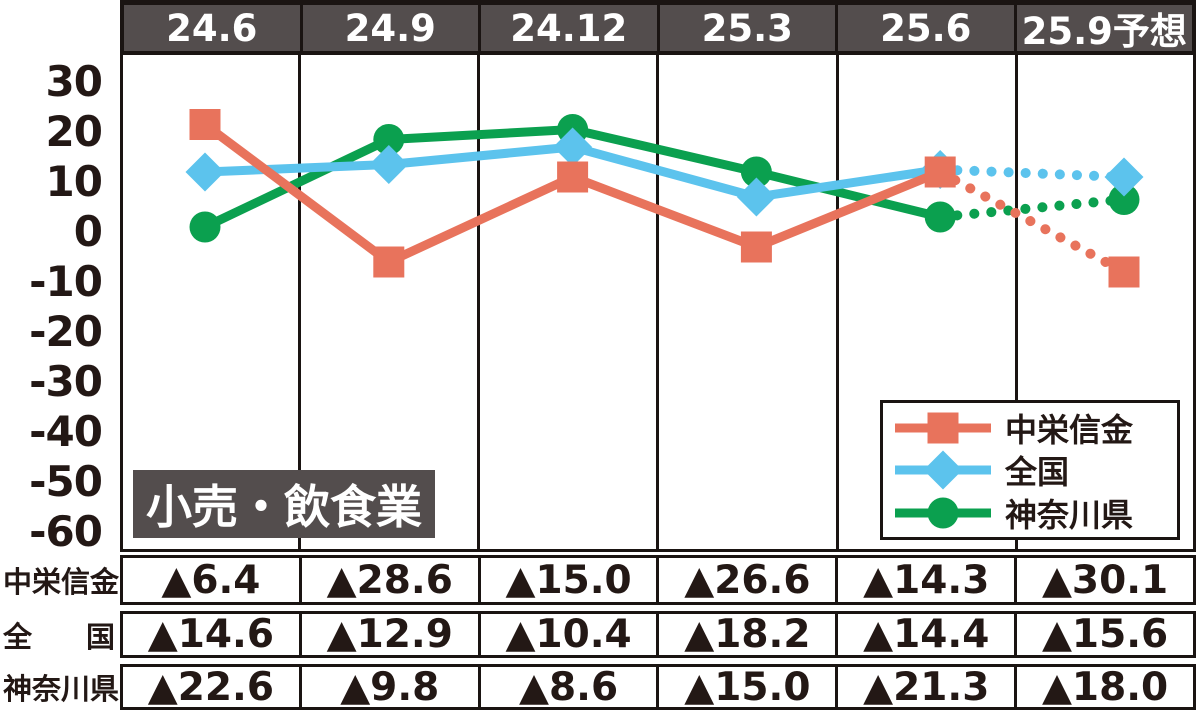 The width and height of the screenshot is (1200, 713). What do you see at coordinates (18, 689) in the screenshot?
I see `table-row-label-char: 神` at bounding box center [18, 689].